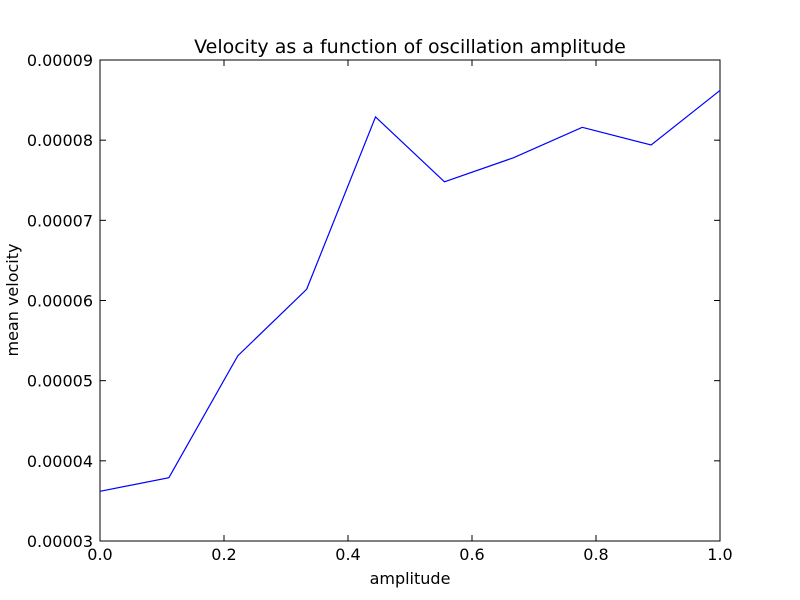 Image resolution: width=800 pixels, height=600 pixels. I want to click on x-axis-label: amplitude, so click(410, 578).